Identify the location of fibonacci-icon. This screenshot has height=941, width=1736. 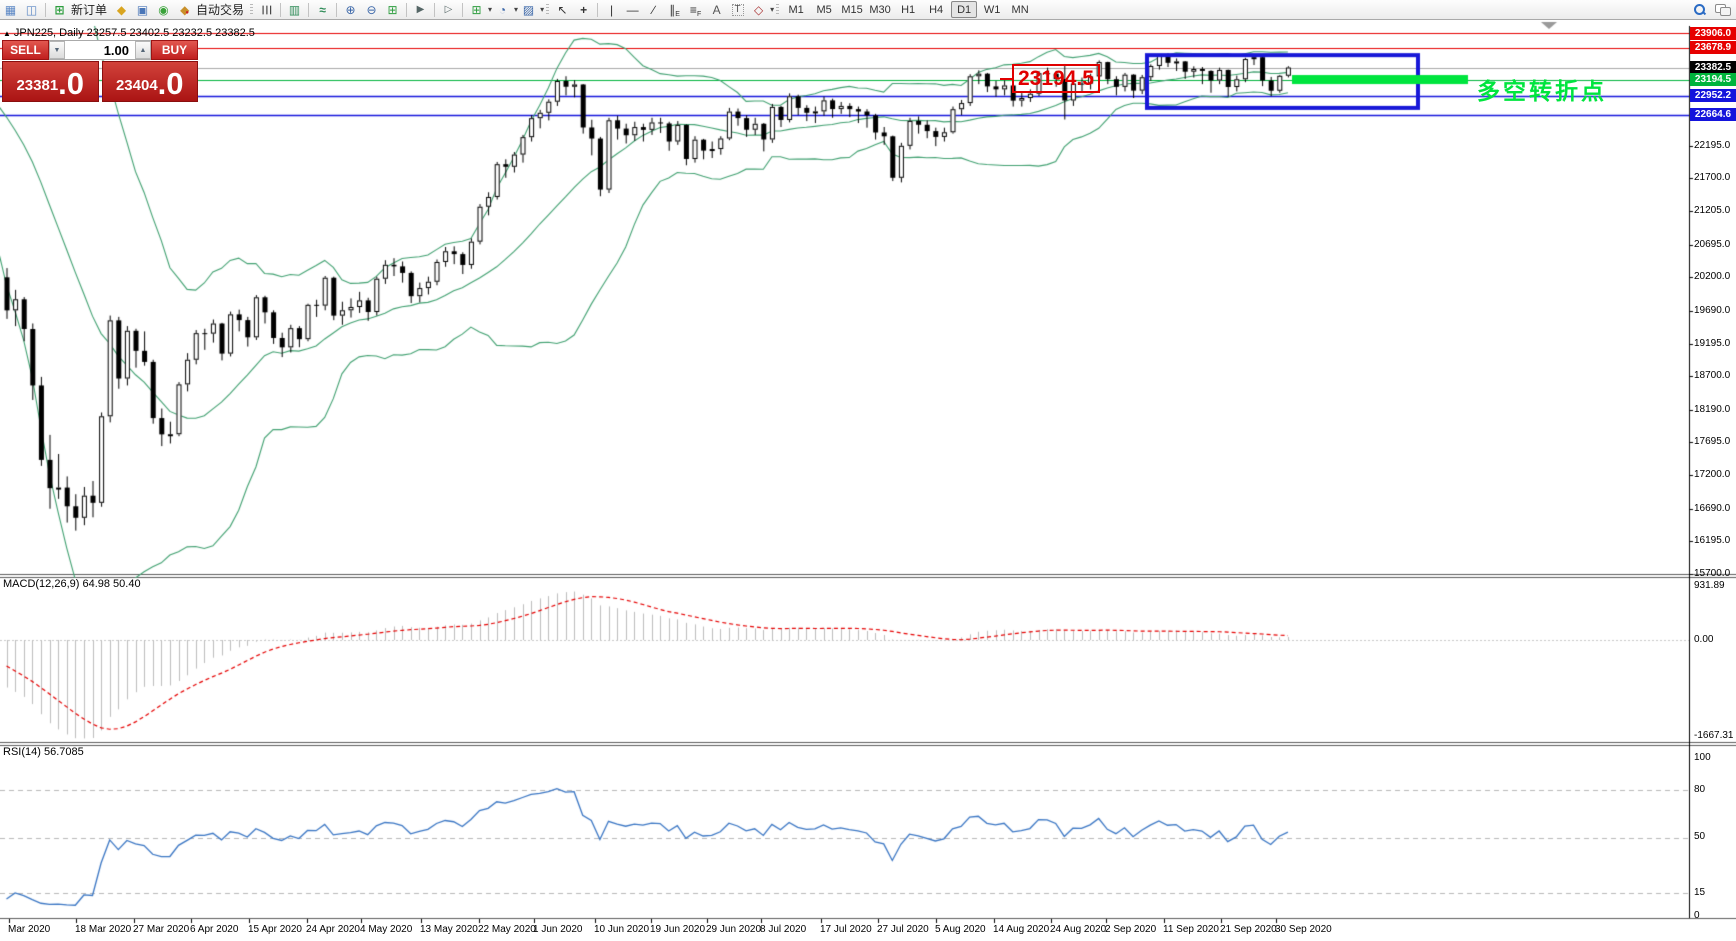
(695, 10).